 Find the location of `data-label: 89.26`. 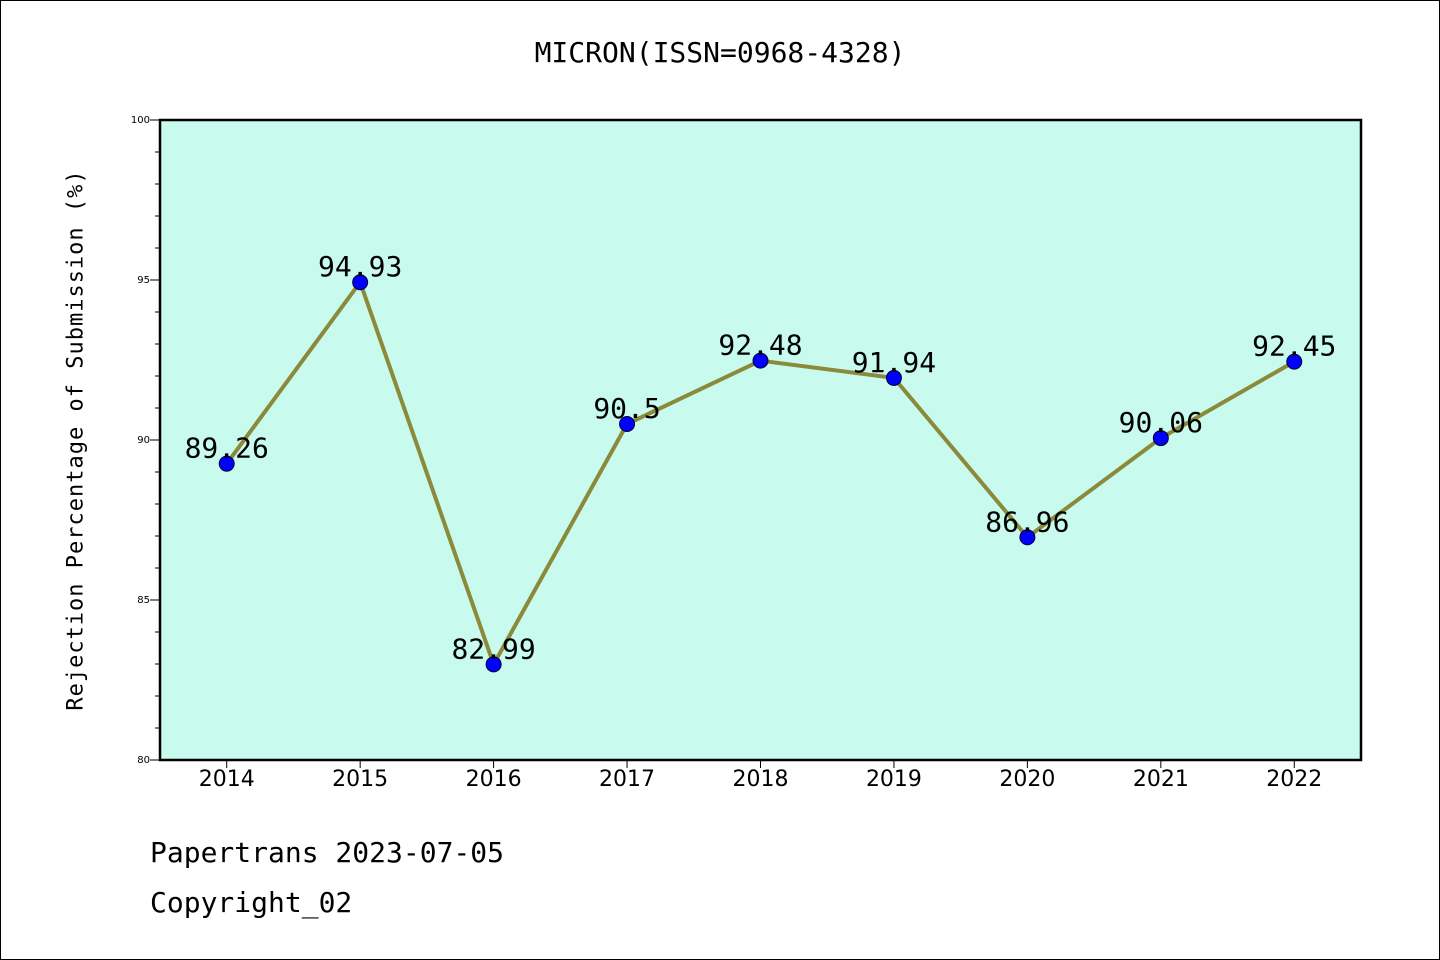

data-label: 89.26 is located at coordinates (227, 448).